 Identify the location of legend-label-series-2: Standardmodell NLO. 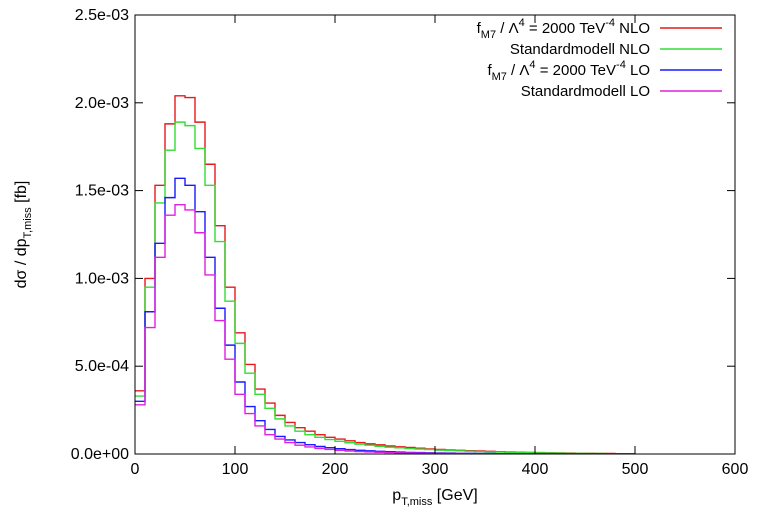
(580, 49).